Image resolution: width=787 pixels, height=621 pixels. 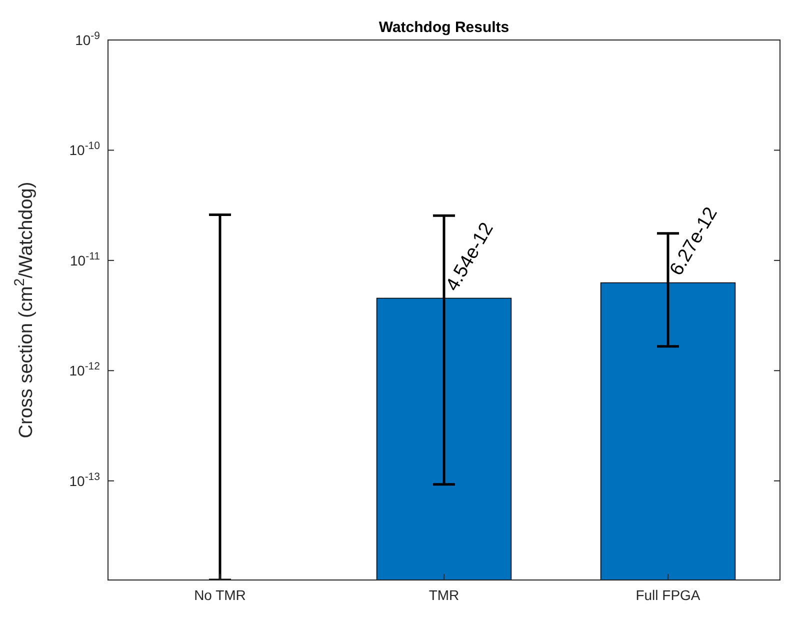 What do you see at coordinates (220, 595) in the screenshot?
I see `x-tick-label: No TMR` at bounding box center [220, 595].